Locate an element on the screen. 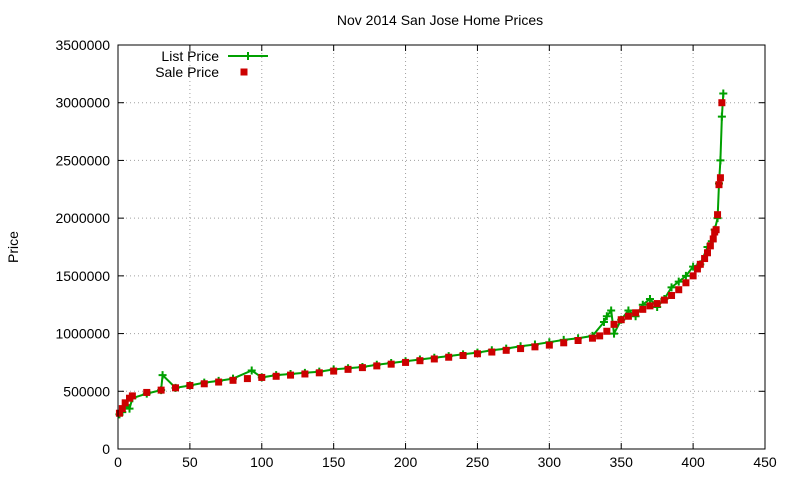 The height and width of the screenshot is (480, 800). x-tick-label: 100 is located at coordinates (262, 462).